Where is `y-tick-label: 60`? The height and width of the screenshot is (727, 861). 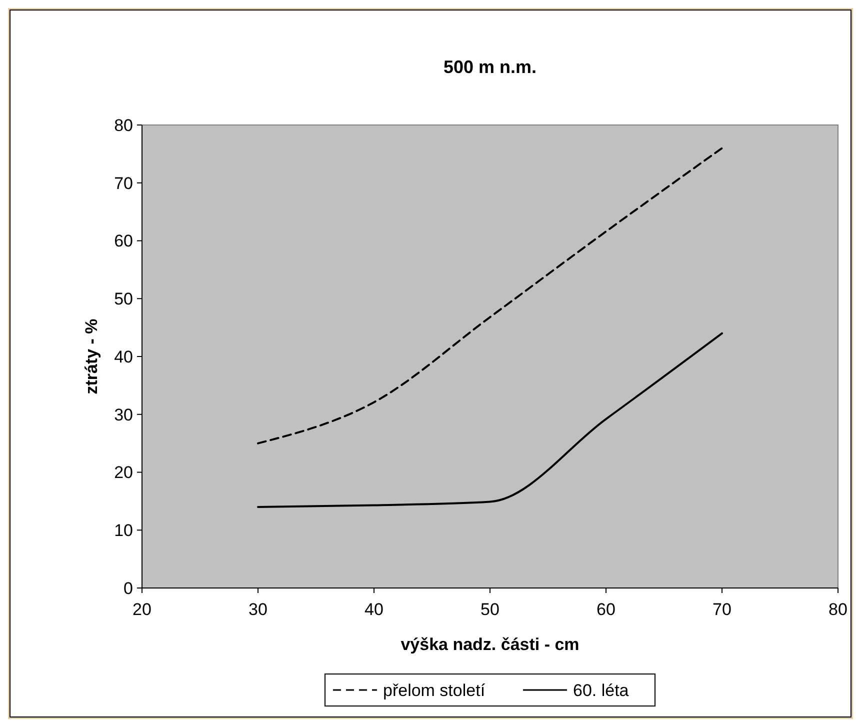
y-tick-label: 60 is located at coordinates (123, 241).